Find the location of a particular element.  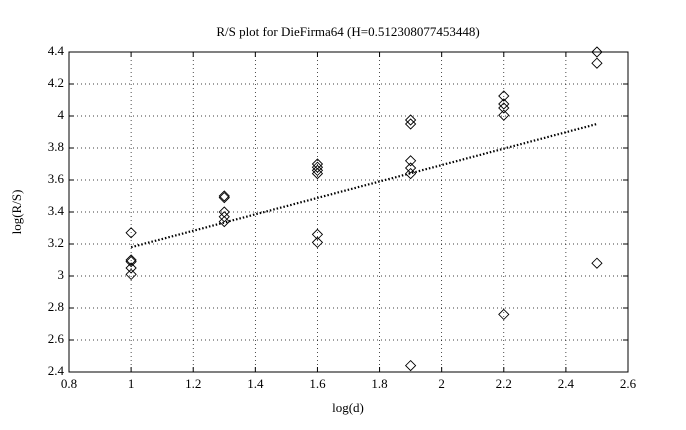

x-tick-label: 1.6 is located at coordinates (317, 383).